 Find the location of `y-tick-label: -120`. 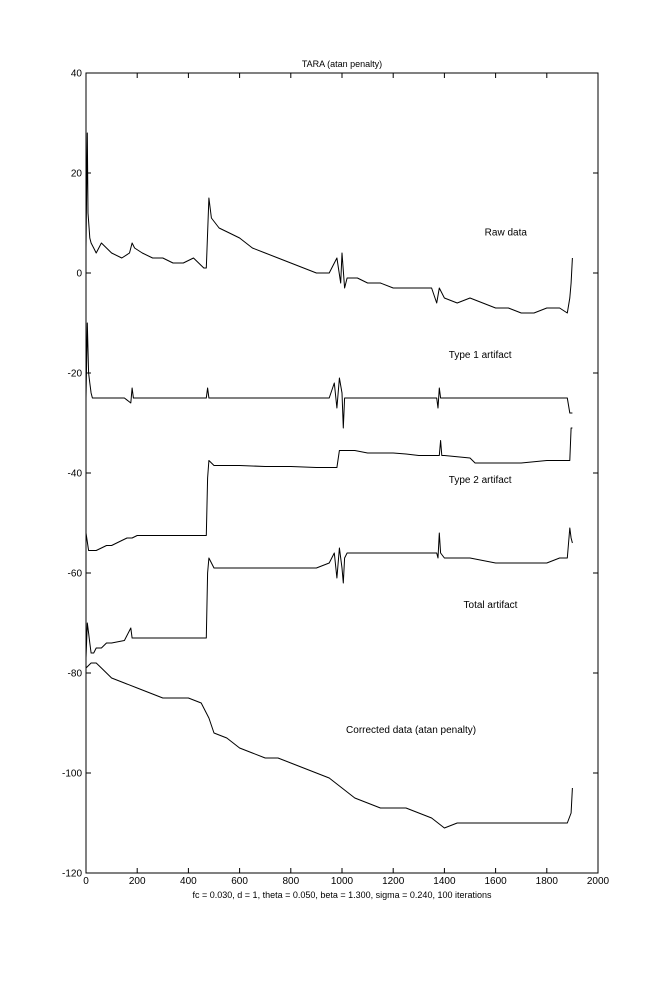

y-tick-label: -120 is located at coordinates (72, 874).